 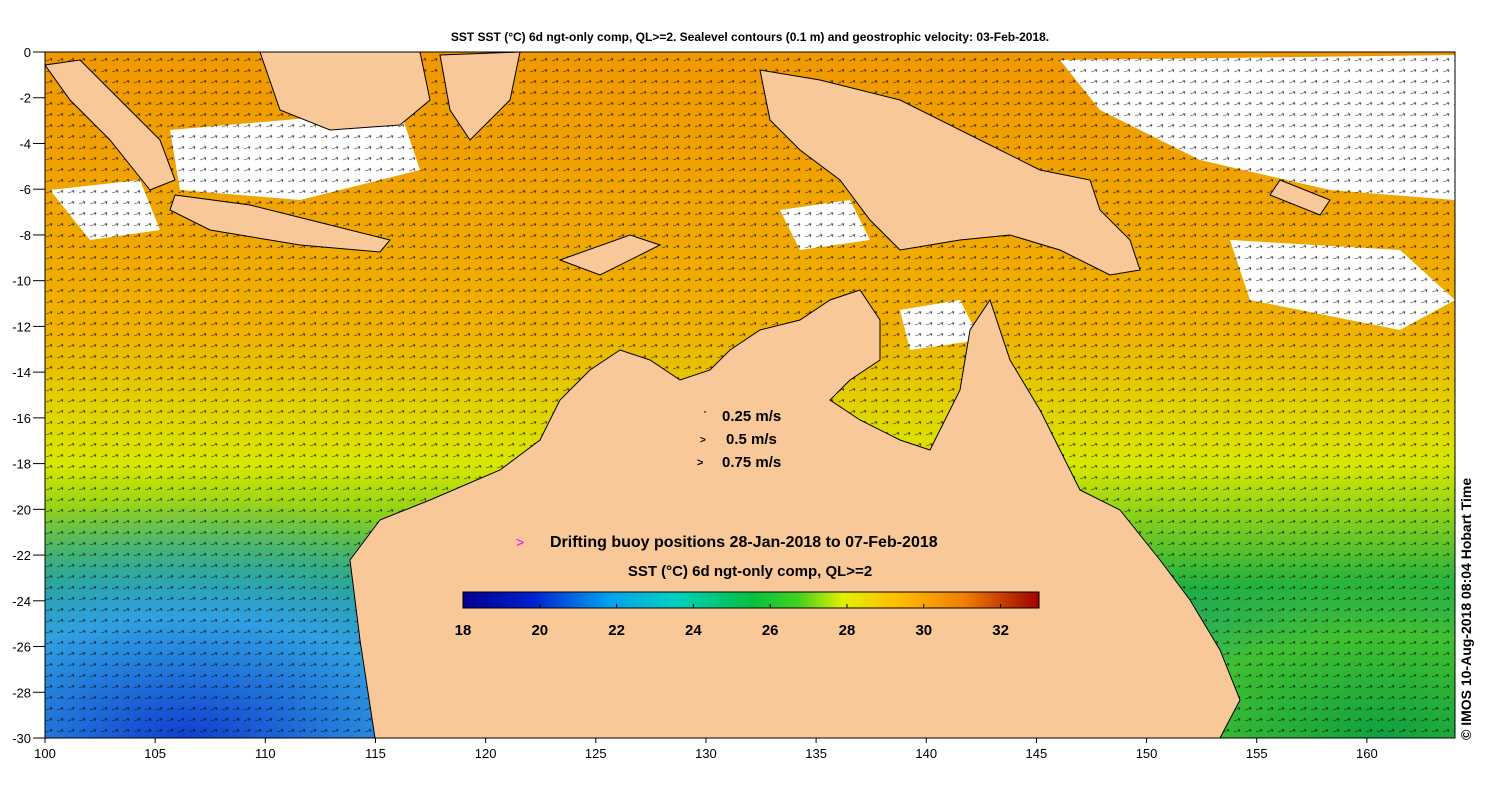 What do you see at coordinates (520, 542) in the screenshot?
I see `buoy-symbol: >` at bounding box center [520, 542].